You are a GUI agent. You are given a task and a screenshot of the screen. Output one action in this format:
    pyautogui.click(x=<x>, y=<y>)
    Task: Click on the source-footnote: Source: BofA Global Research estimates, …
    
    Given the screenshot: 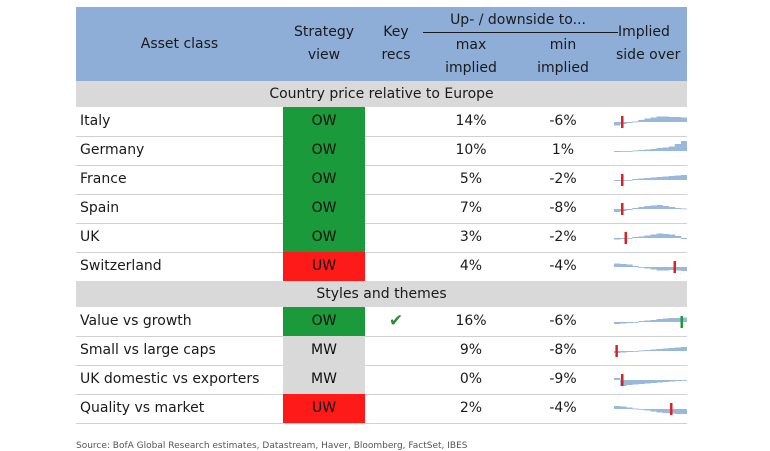 What is the action you would take?
    pyautogui.click(x=272, y=446)
    